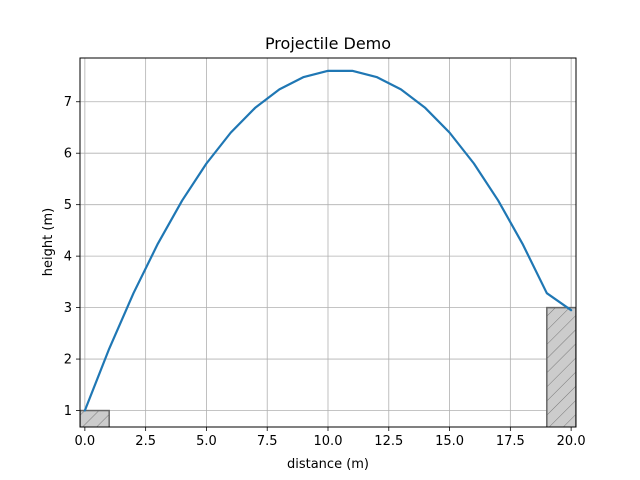 This screenshot has width=640, height=480. What do you see at coordinates (68, 308) in the screenshot?
I see `y-tick-label: 3` at bounding box center [68, 308].